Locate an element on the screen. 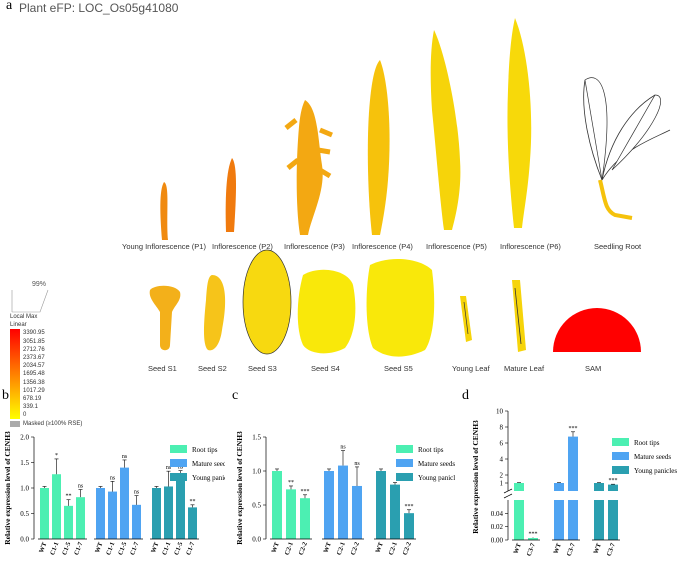 This screenshot has width=680, height=571. mature-leaf-shape is located at coordinates (519, 316).